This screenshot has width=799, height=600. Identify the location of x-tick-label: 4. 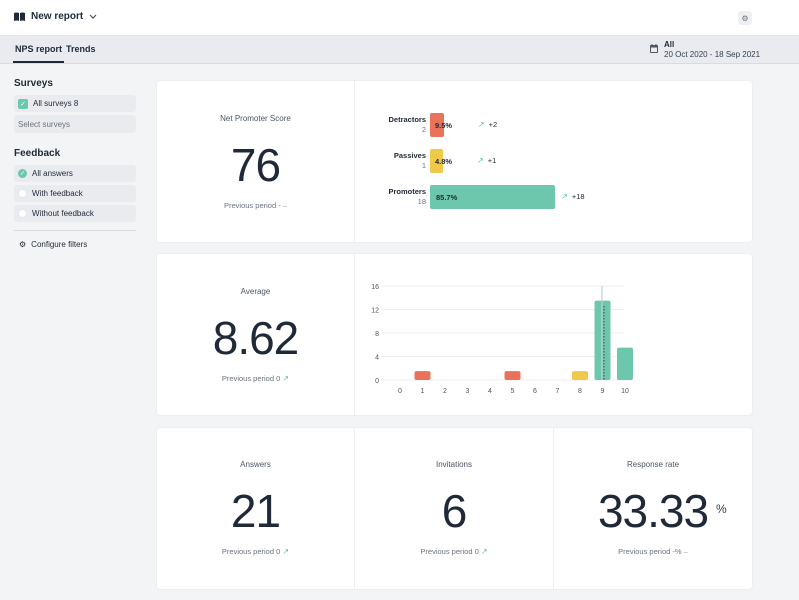
(490, 391).